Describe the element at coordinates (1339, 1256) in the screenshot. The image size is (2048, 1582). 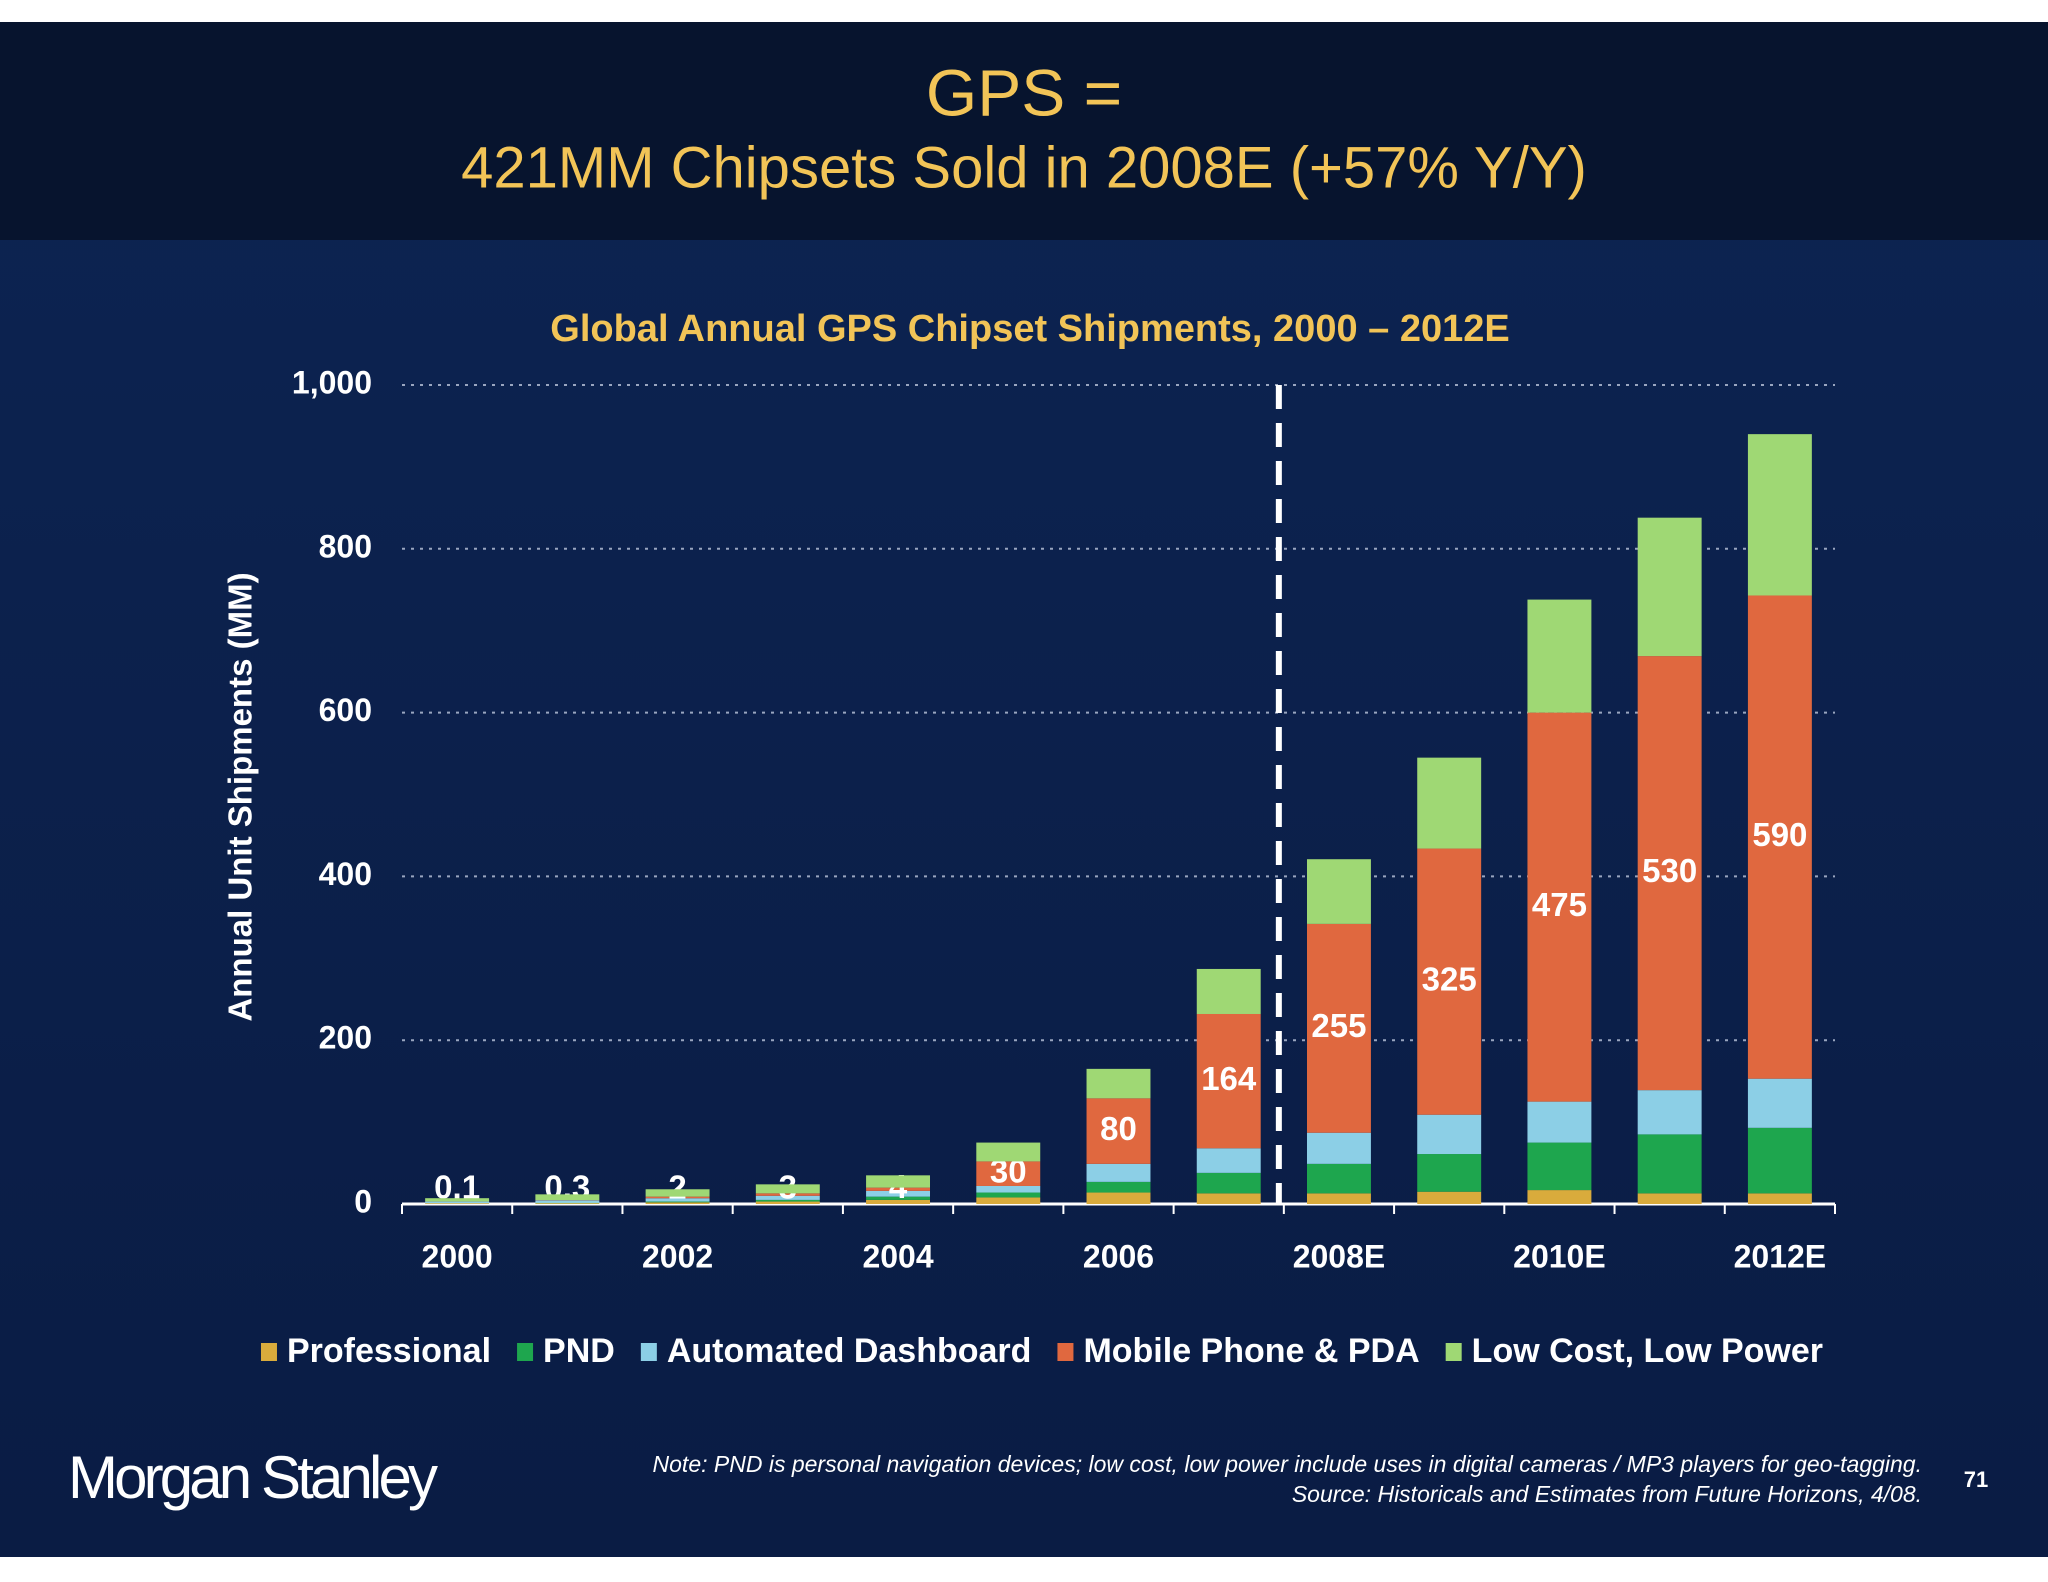
I see `x-tick-label: 2008E` at that location.